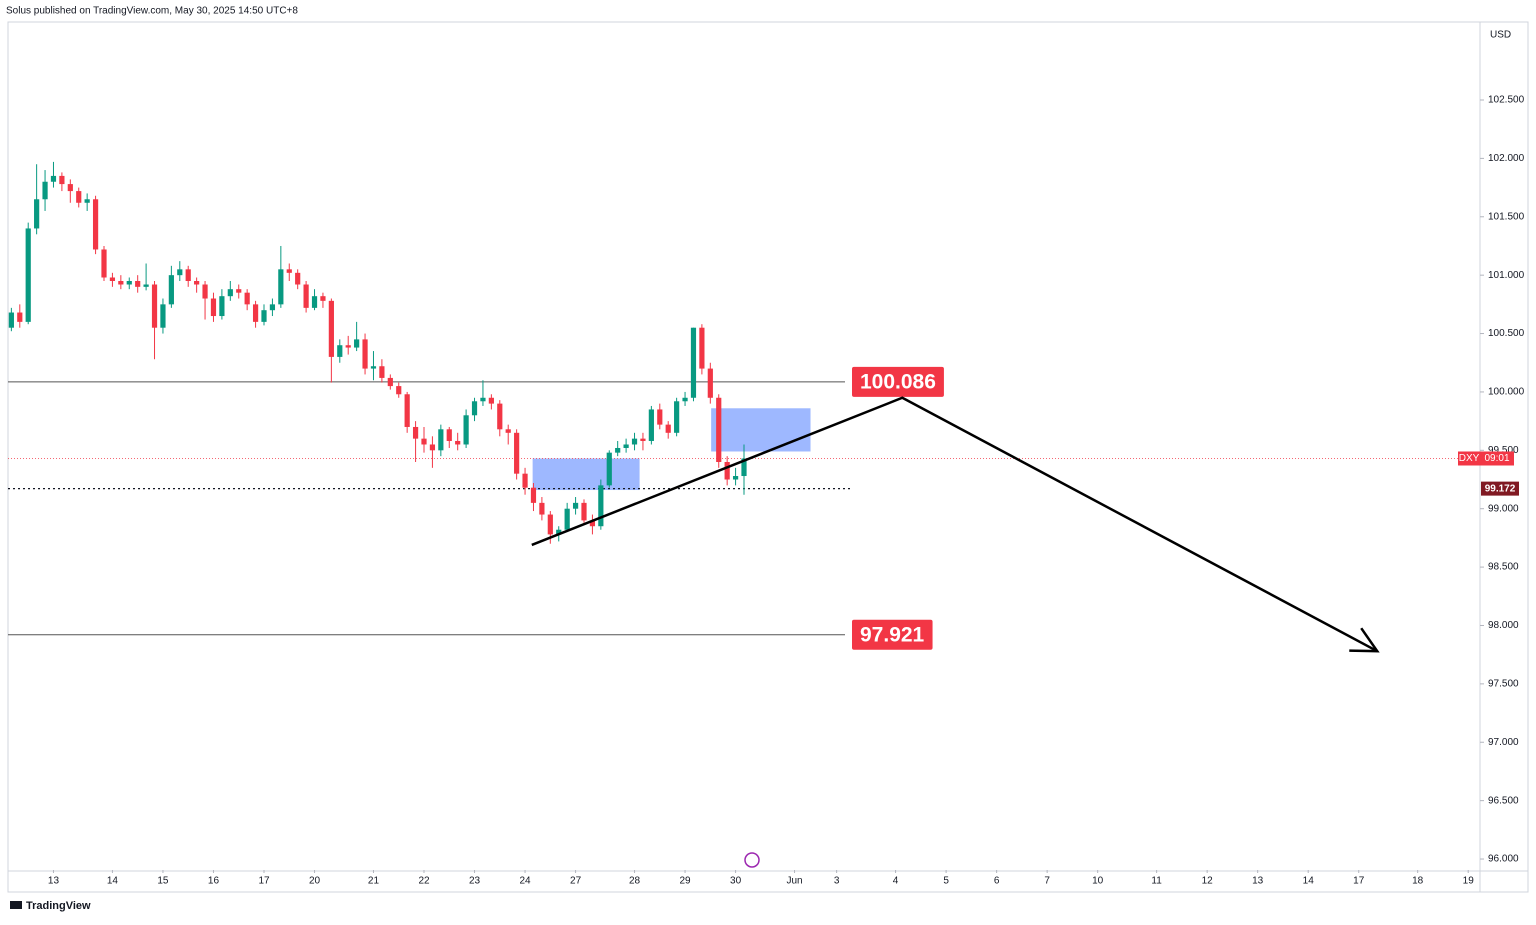 This screenshot has height=925, width=1536. Describe the element at coordinates (1506, 275) in the screenshot. I see `y-tick-label: 101.000` at that location.